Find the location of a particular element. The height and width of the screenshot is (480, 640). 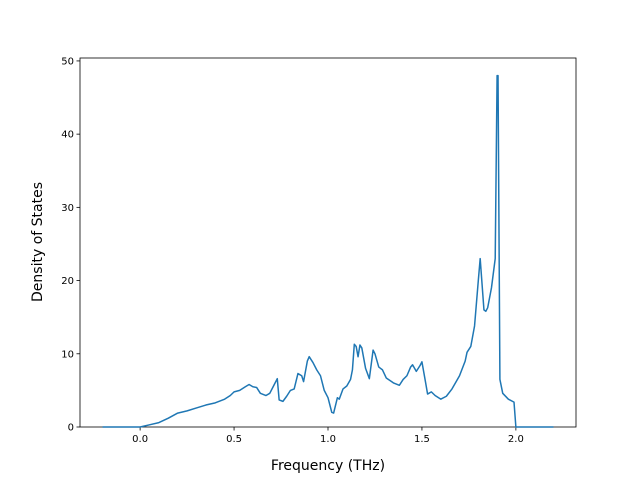

y-tick-label: 0 is located at coordinates (71, 428).